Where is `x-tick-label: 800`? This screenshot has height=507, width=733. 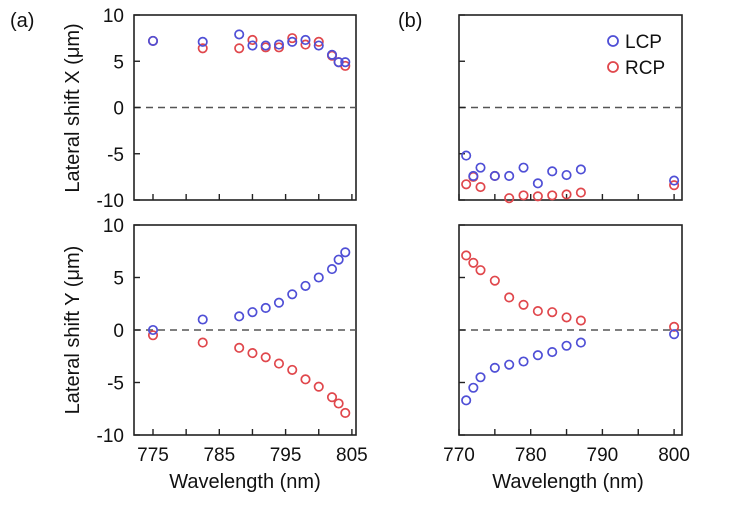
x-tick-label: 800 is located at coordinates (674, 455).